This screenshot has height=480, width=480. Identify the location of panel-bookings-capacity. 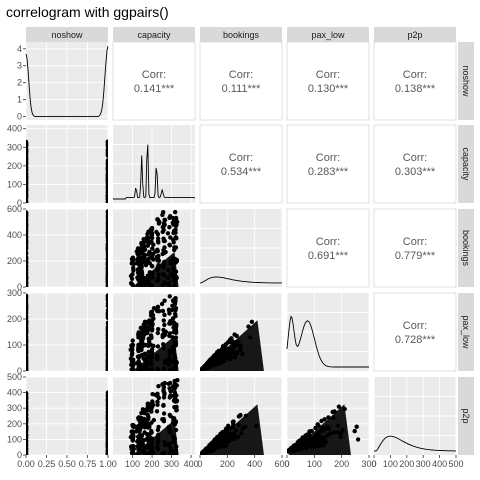
(154, 248).